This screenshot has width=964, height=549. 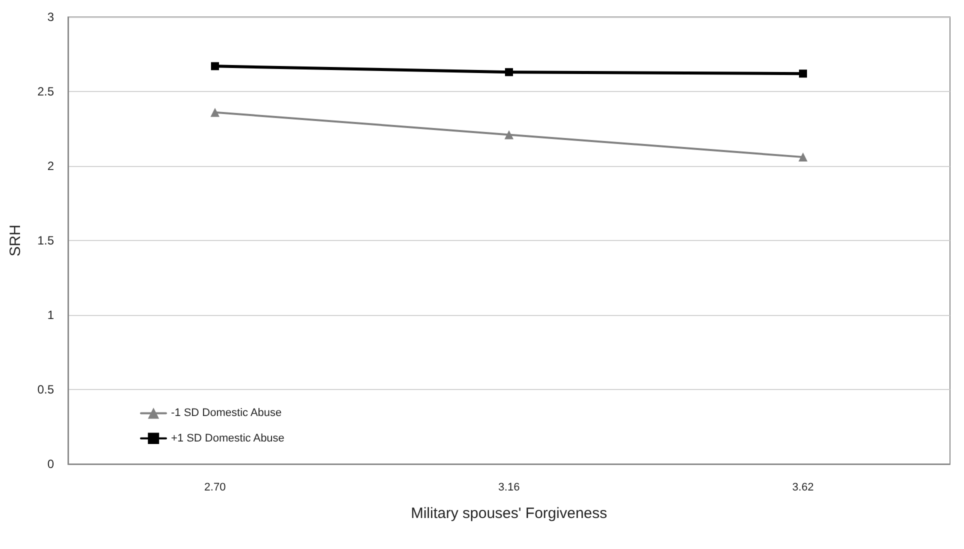 What do you see at coordinates (509, 513) in the screenshot?
I see `x-axis-title: Military spouses' Forgiveness` at bounding box center [509, 513].